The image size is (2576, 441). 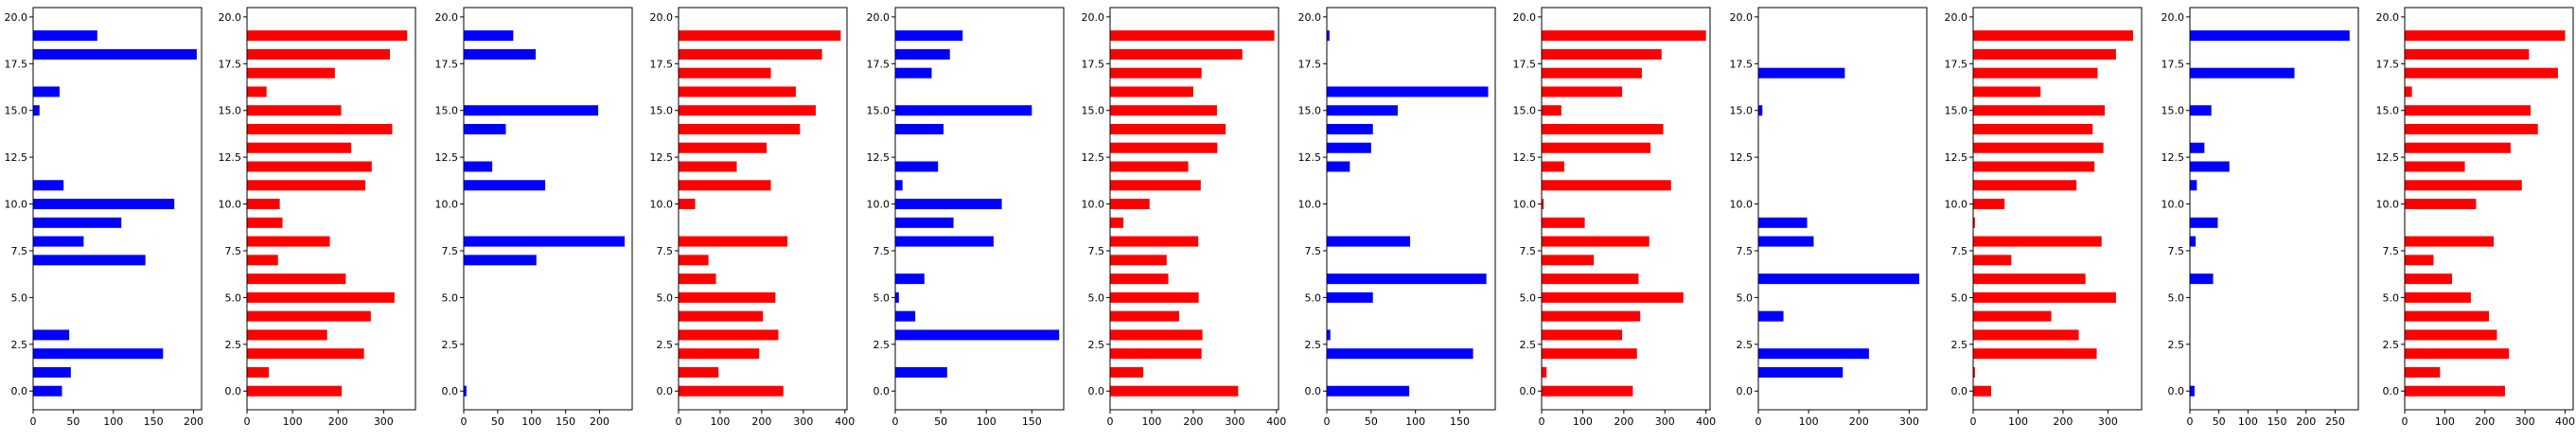 I want to click on x-tick-label: 200, so click(x=193, y=421).